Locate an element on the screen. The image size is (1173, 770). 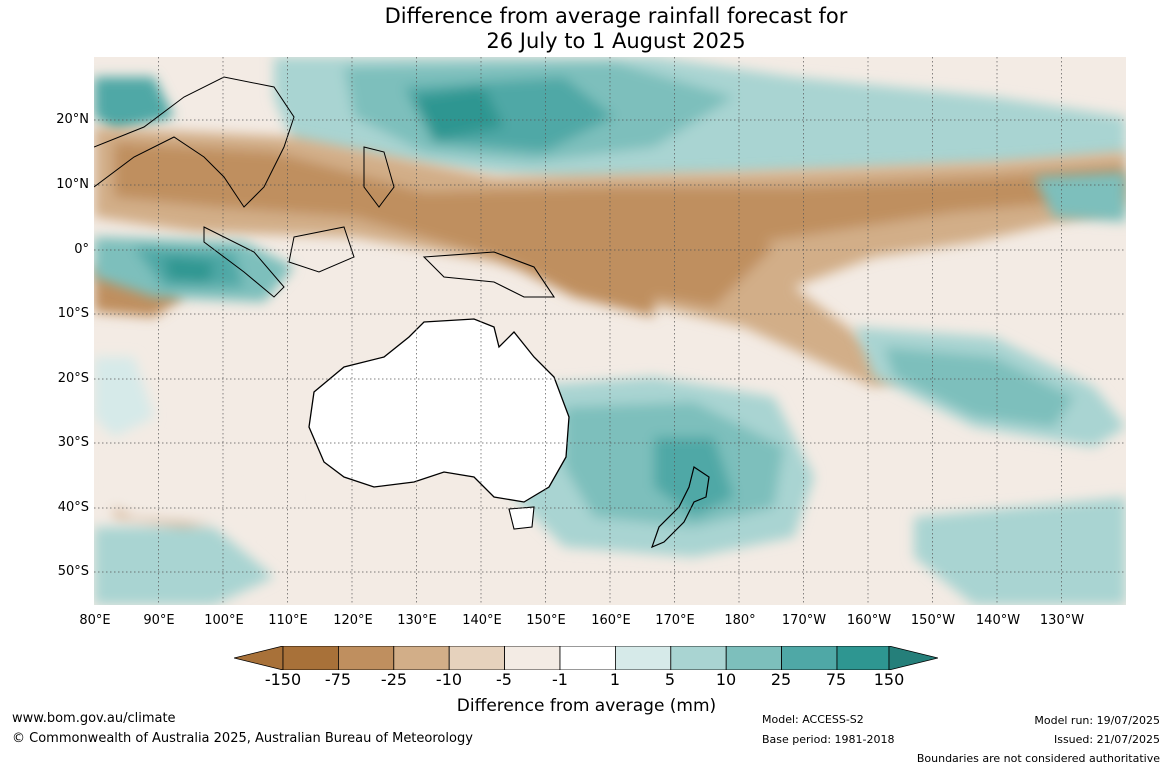
lon-label-130e: 130°E is located at coordinates (417, 620).